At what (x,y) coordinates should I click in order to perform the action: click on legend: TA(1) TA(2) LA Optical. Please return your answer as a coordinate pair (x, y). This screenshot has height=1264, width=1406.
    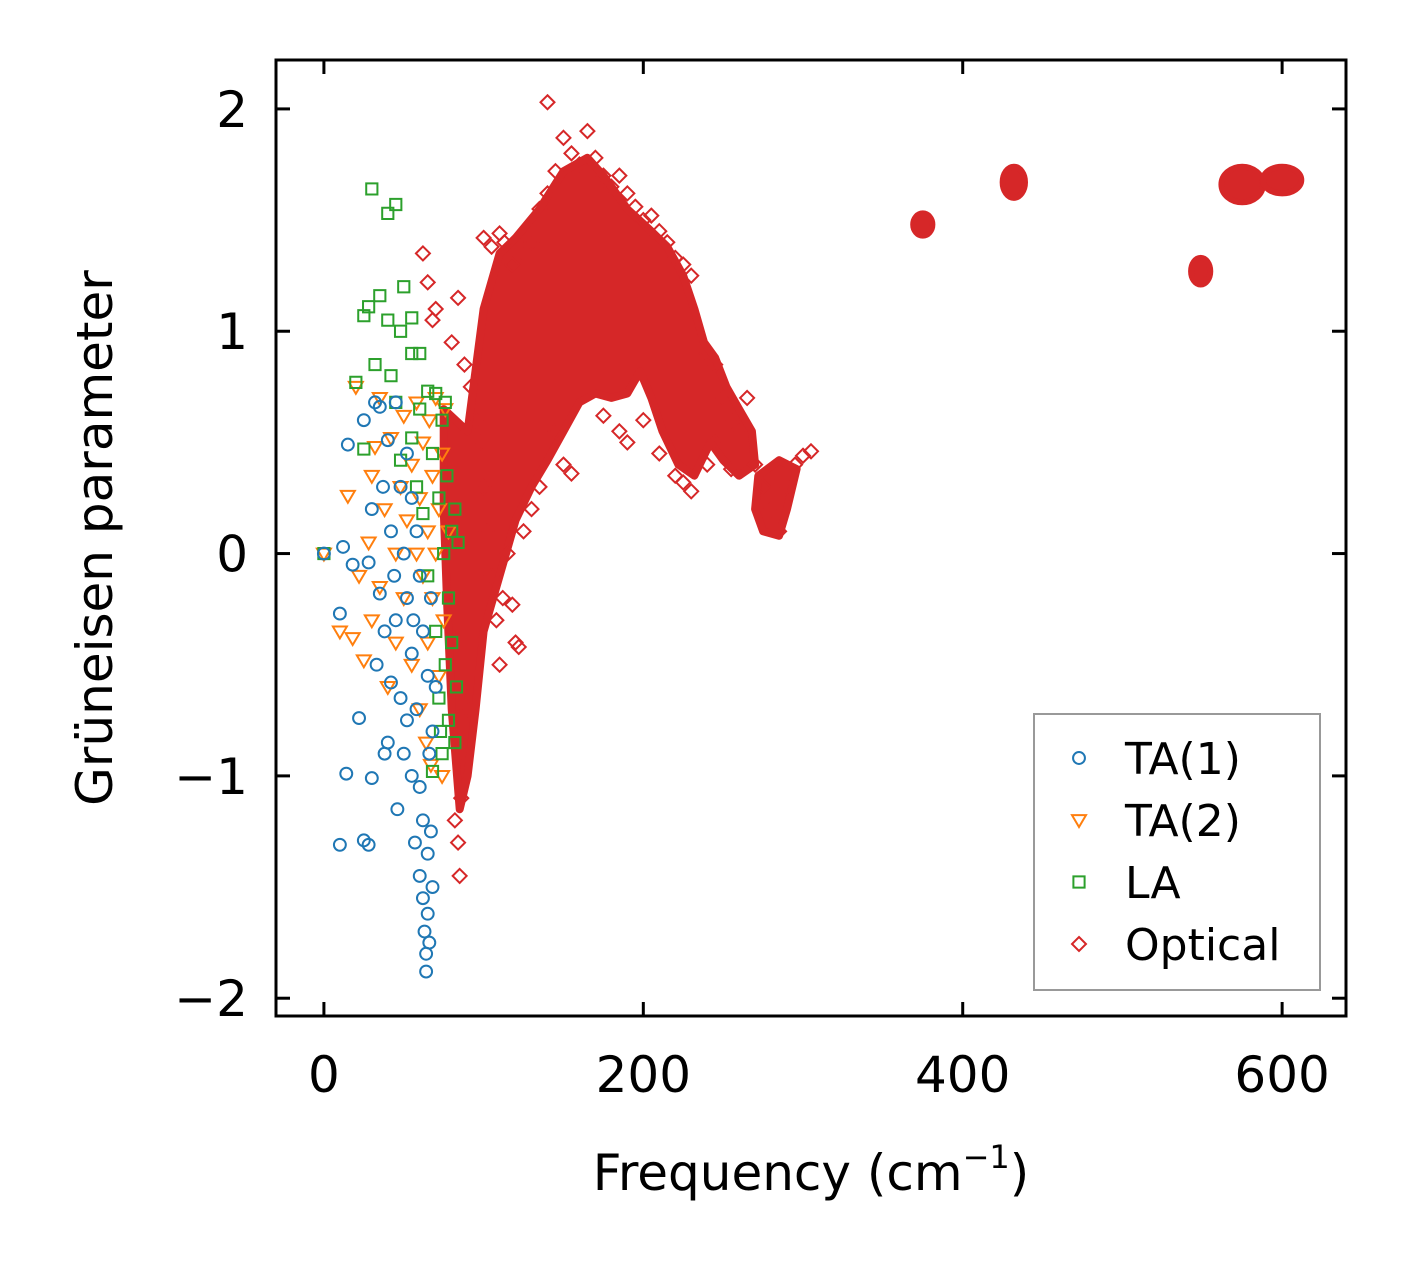
    Looking at the image, I should click on (1177, 852).